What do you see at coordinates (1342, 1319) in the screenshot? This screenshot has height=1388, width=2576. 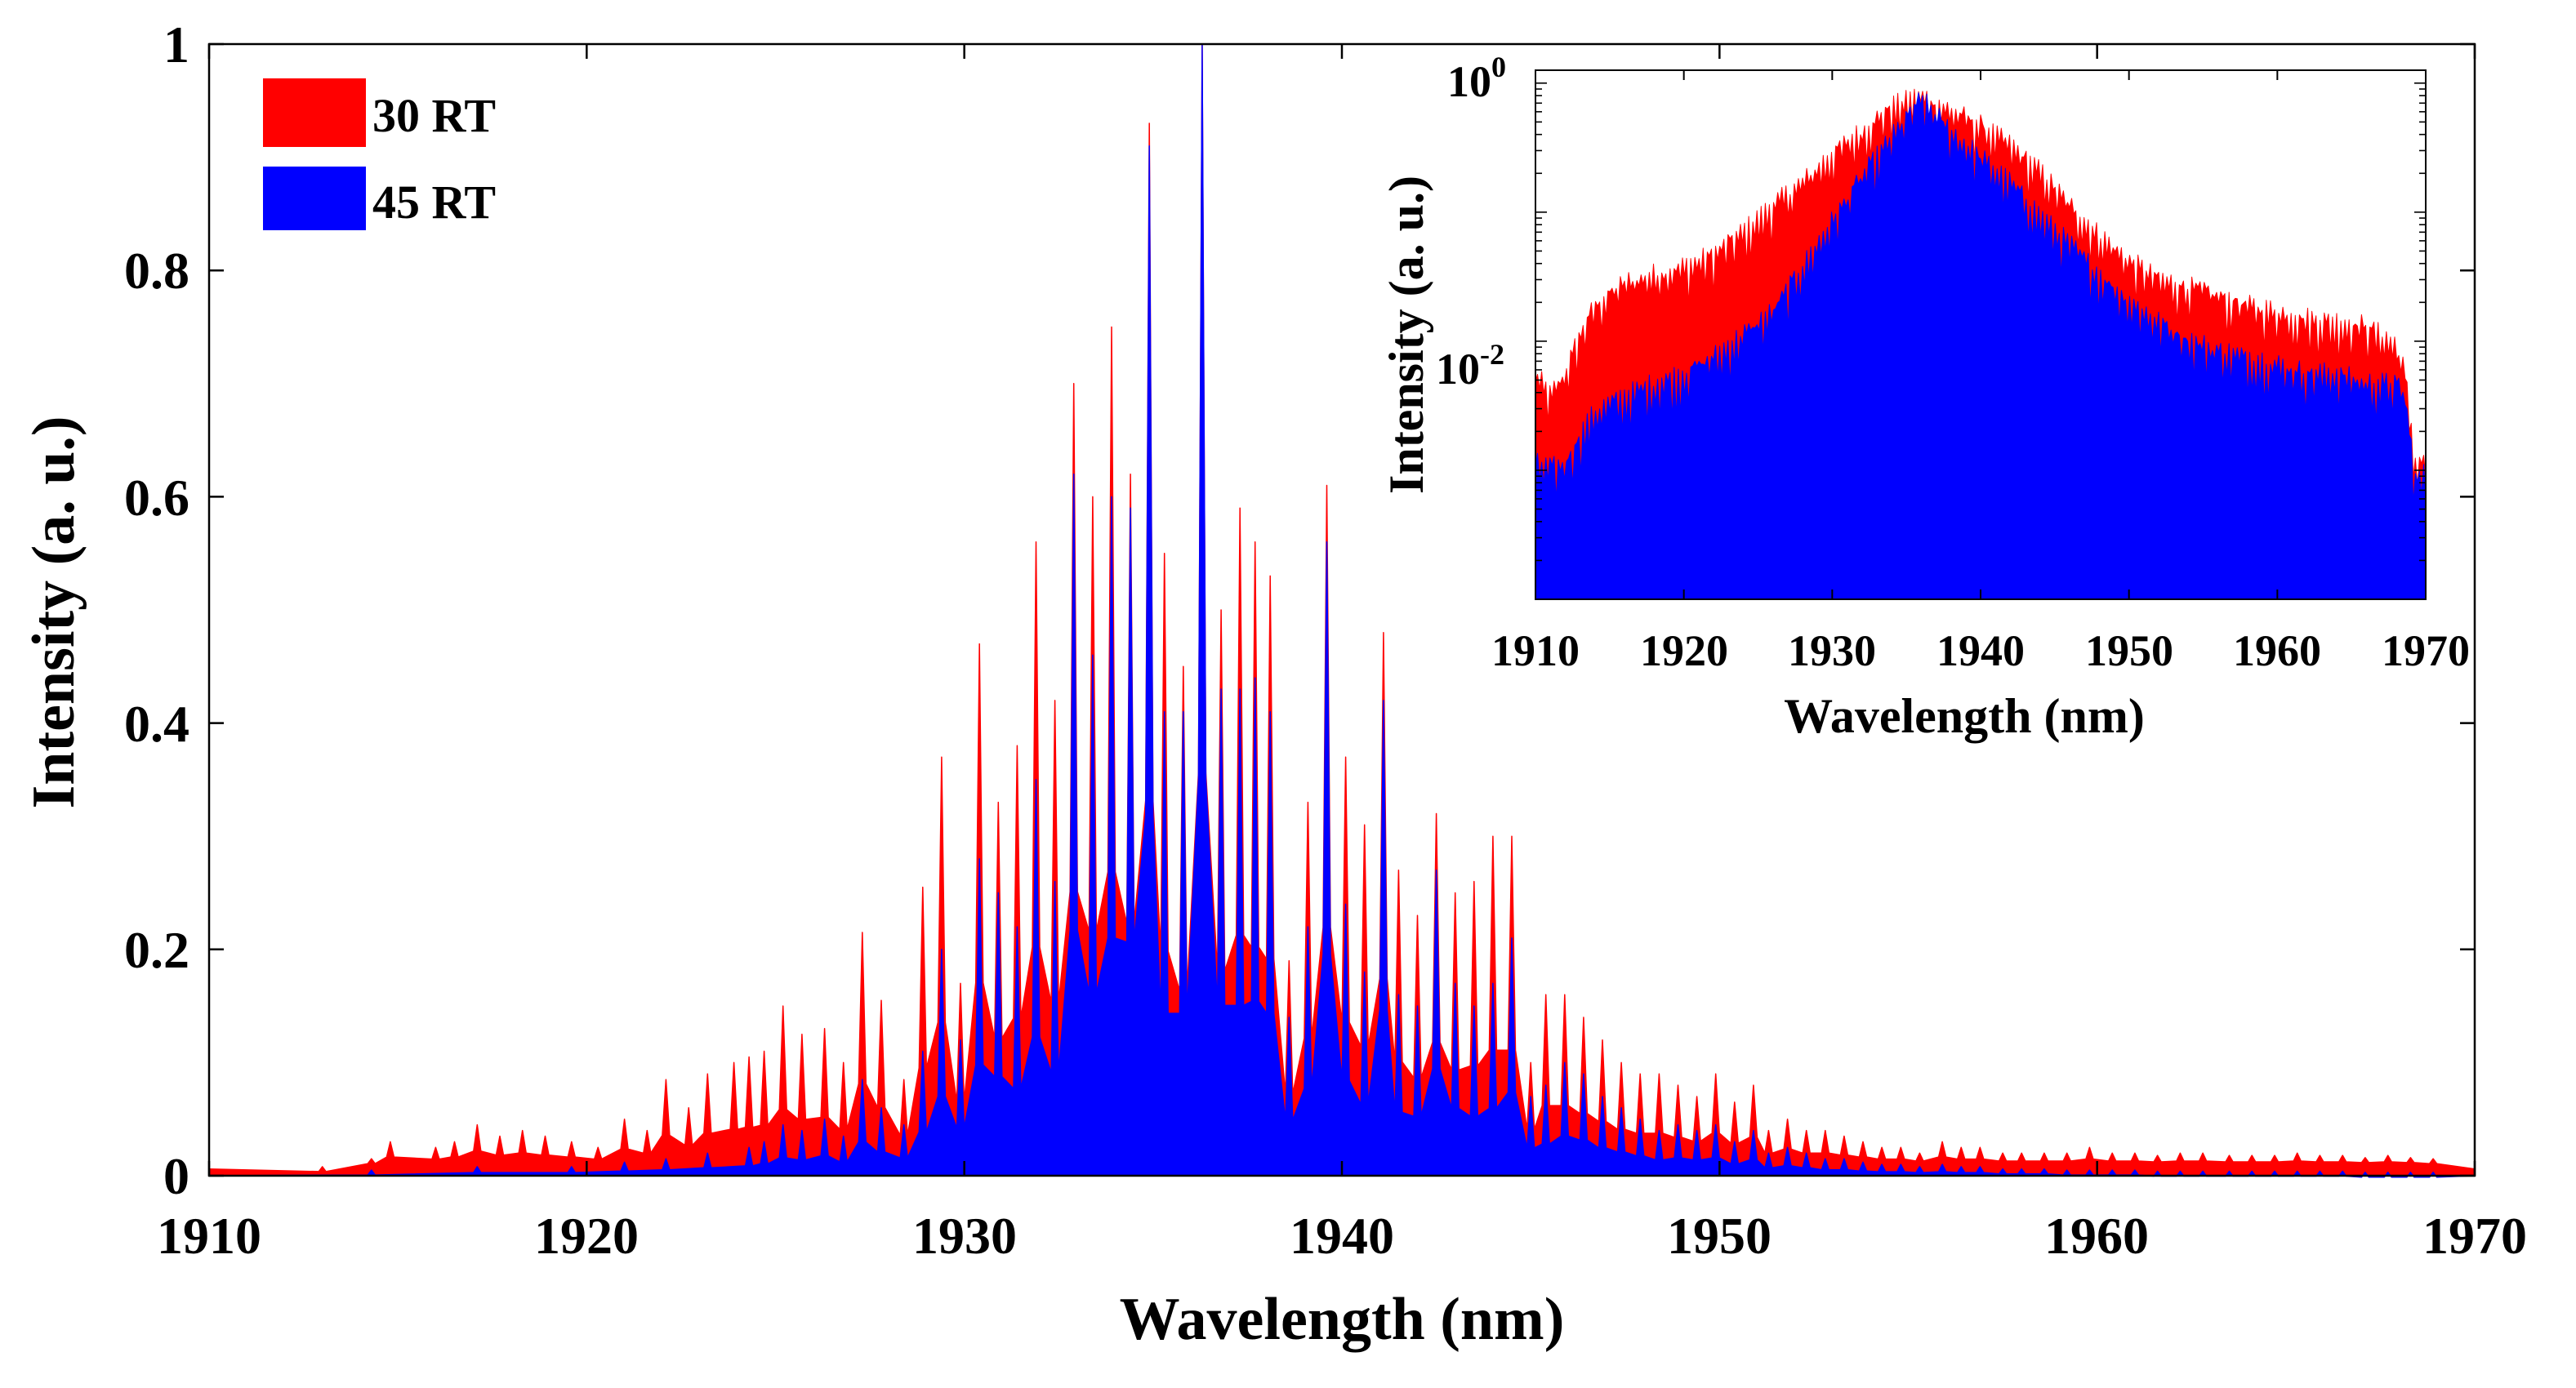 I see `main-x-axis-label: Wavelength (nm)` at bounding box center [1342, 1319].